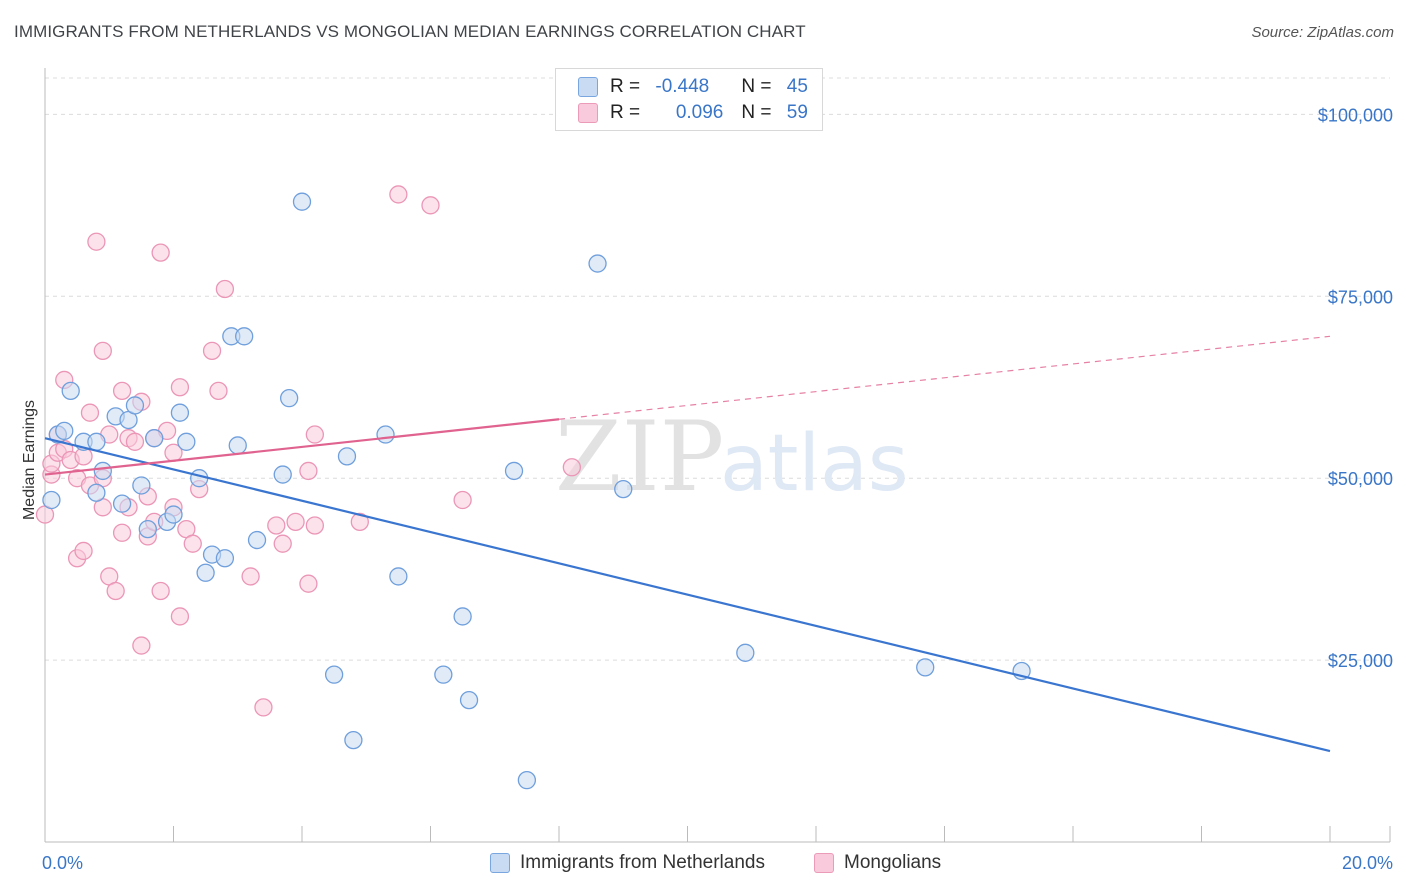 Image resolution: width=1406 pixels, height=892 pixels. I want to click on legend-n-value: 45, so click(797, 86).